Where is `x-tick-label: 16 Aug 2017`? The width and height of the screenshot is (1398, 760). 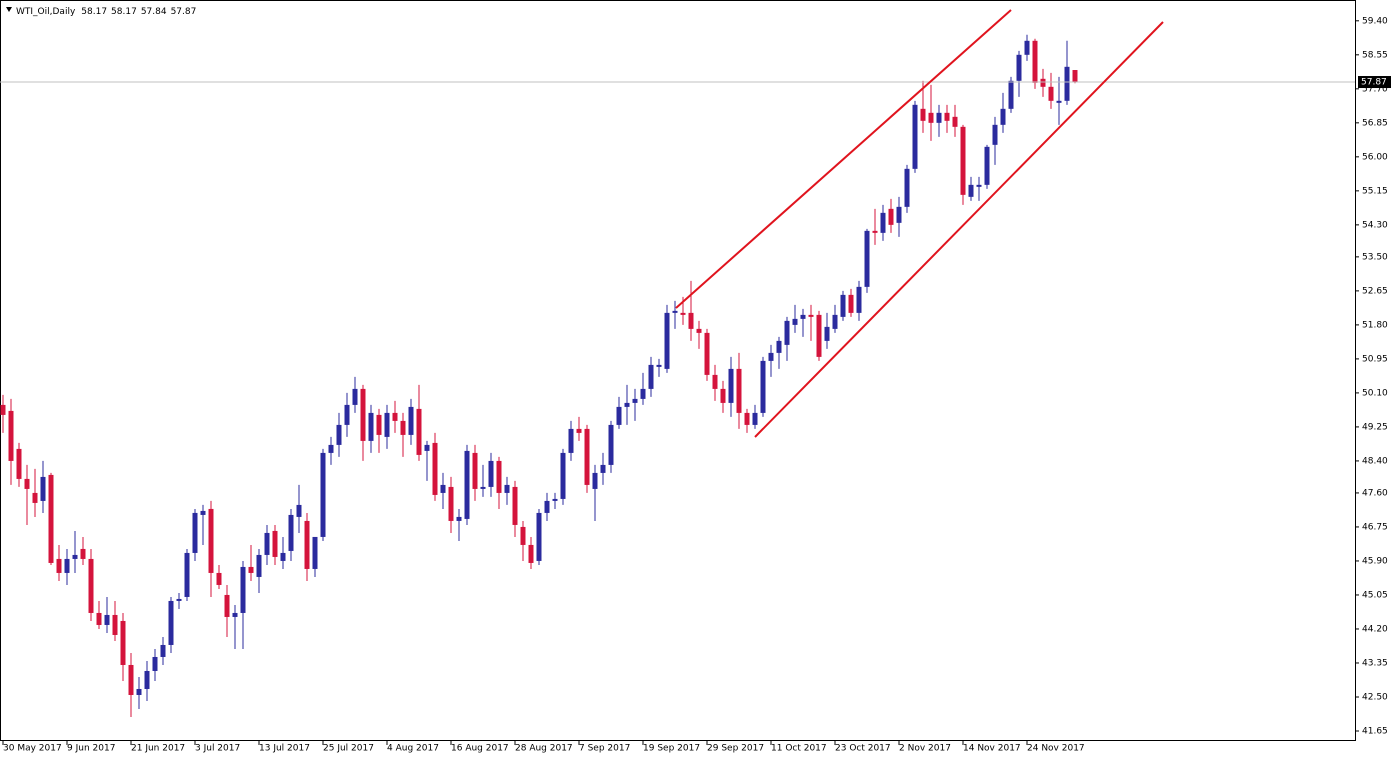 x-tick-label: 16 Aug 2017 is located at coordinates (480, 749).